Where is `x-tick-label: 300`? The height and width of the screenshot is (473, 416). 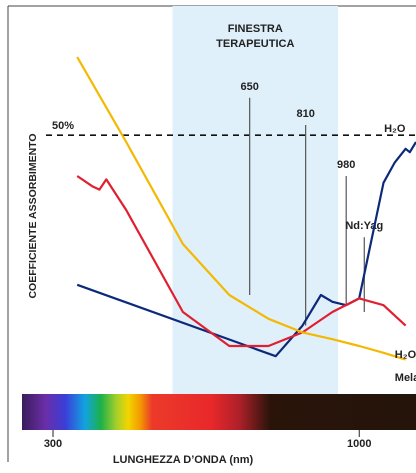
x-tick-label: 300 is located at coordinates (53, 444).